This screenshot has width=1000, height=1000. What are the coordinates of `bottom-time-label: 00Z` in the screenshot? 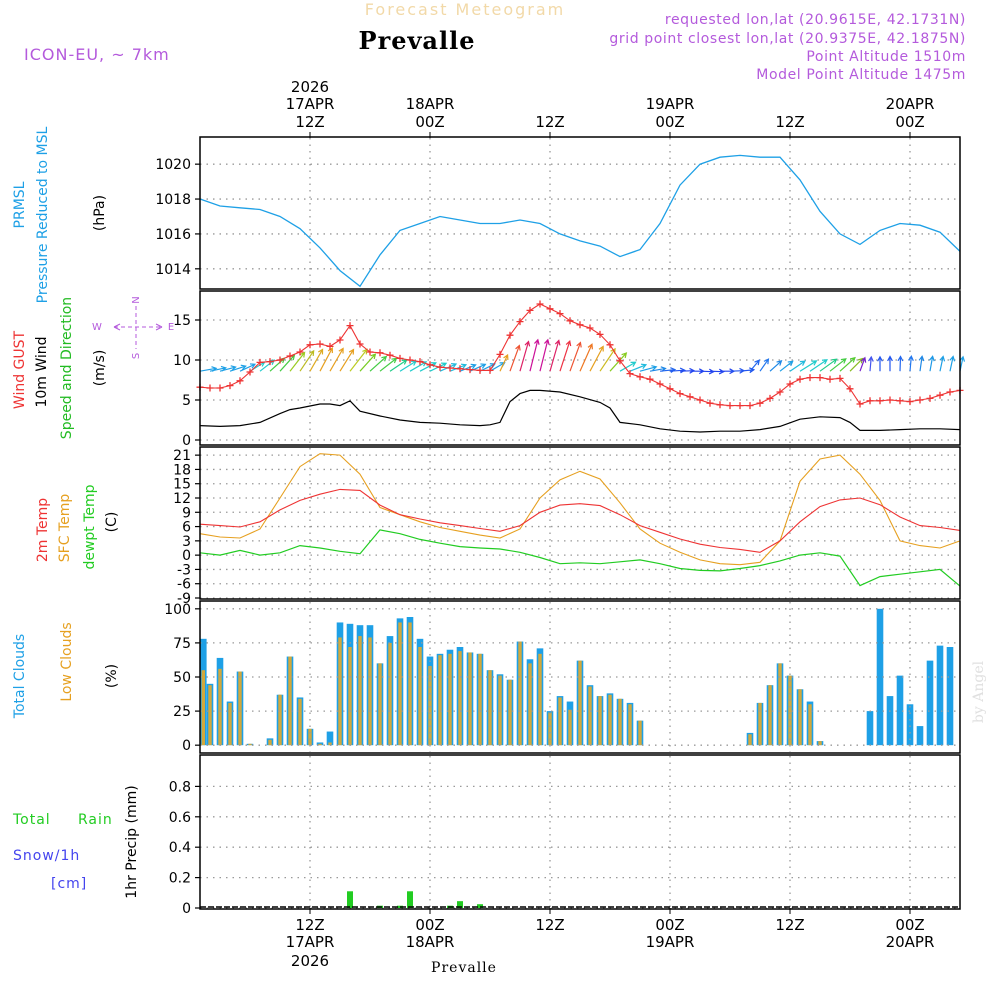 It's located at (429, 925).